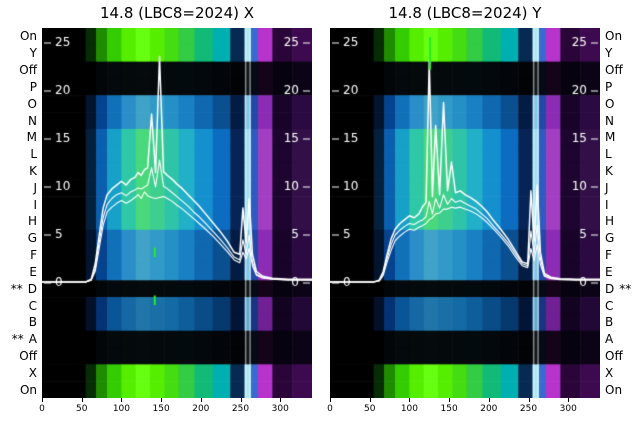  I want to click on panel-y-title: 14.8 (LBC8=2024) Y, so click(465, 13).